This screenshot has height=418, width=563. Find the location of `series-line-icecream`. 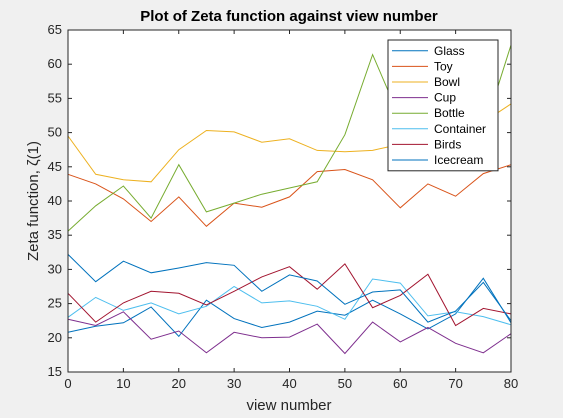

series-line-icecream is located at coordinates (289, 288).